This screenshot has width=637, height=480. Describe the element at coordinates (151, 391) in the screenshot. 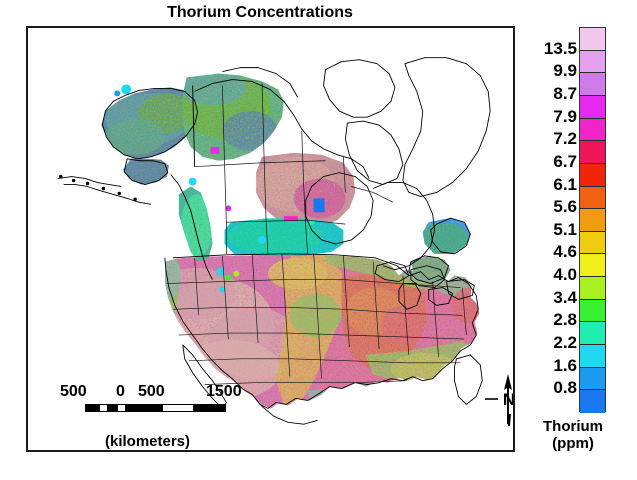

I see `scale-tick-500-right: 500` at that location.